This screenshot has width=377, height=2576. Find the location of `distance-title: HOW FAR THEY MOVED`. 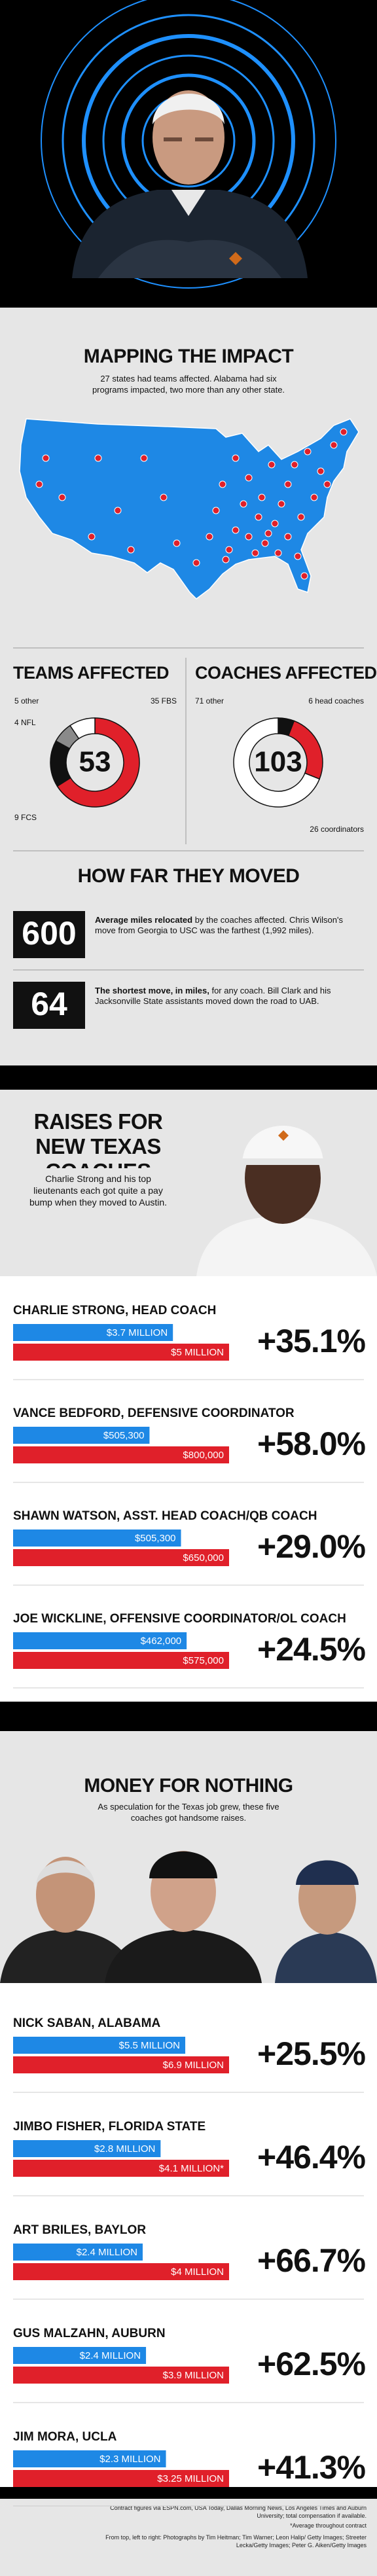

distance-title: HOW FAR THEY MOVED is located at coordinates (189, 876).